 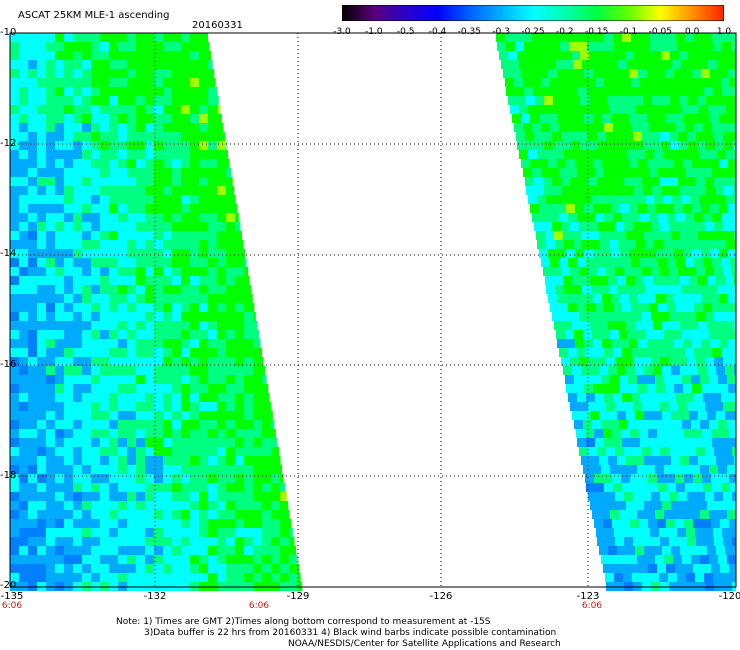 What do you see at coordinates (342, 32) in the screenshot?
I see `colorbar-tick-label: -3.0` at bounding box center [342, 32].